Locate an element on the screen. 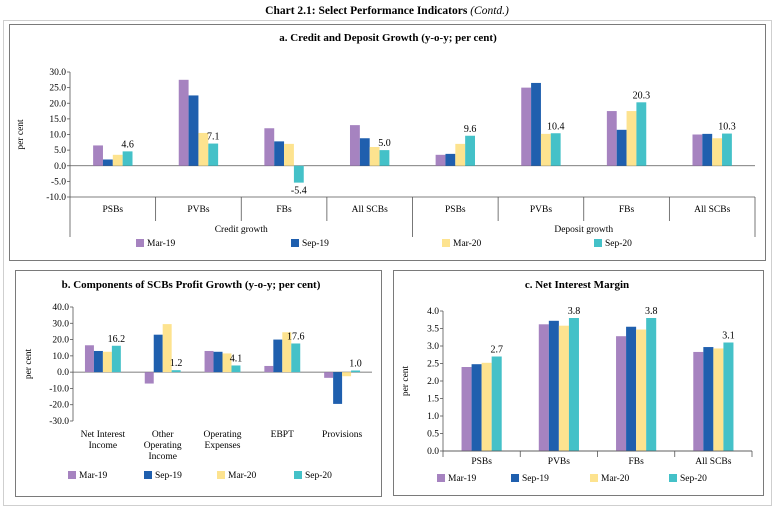 The image size is (774, 510). chart-title: c. Net Interest Margin is located at coordinates (577, 285).